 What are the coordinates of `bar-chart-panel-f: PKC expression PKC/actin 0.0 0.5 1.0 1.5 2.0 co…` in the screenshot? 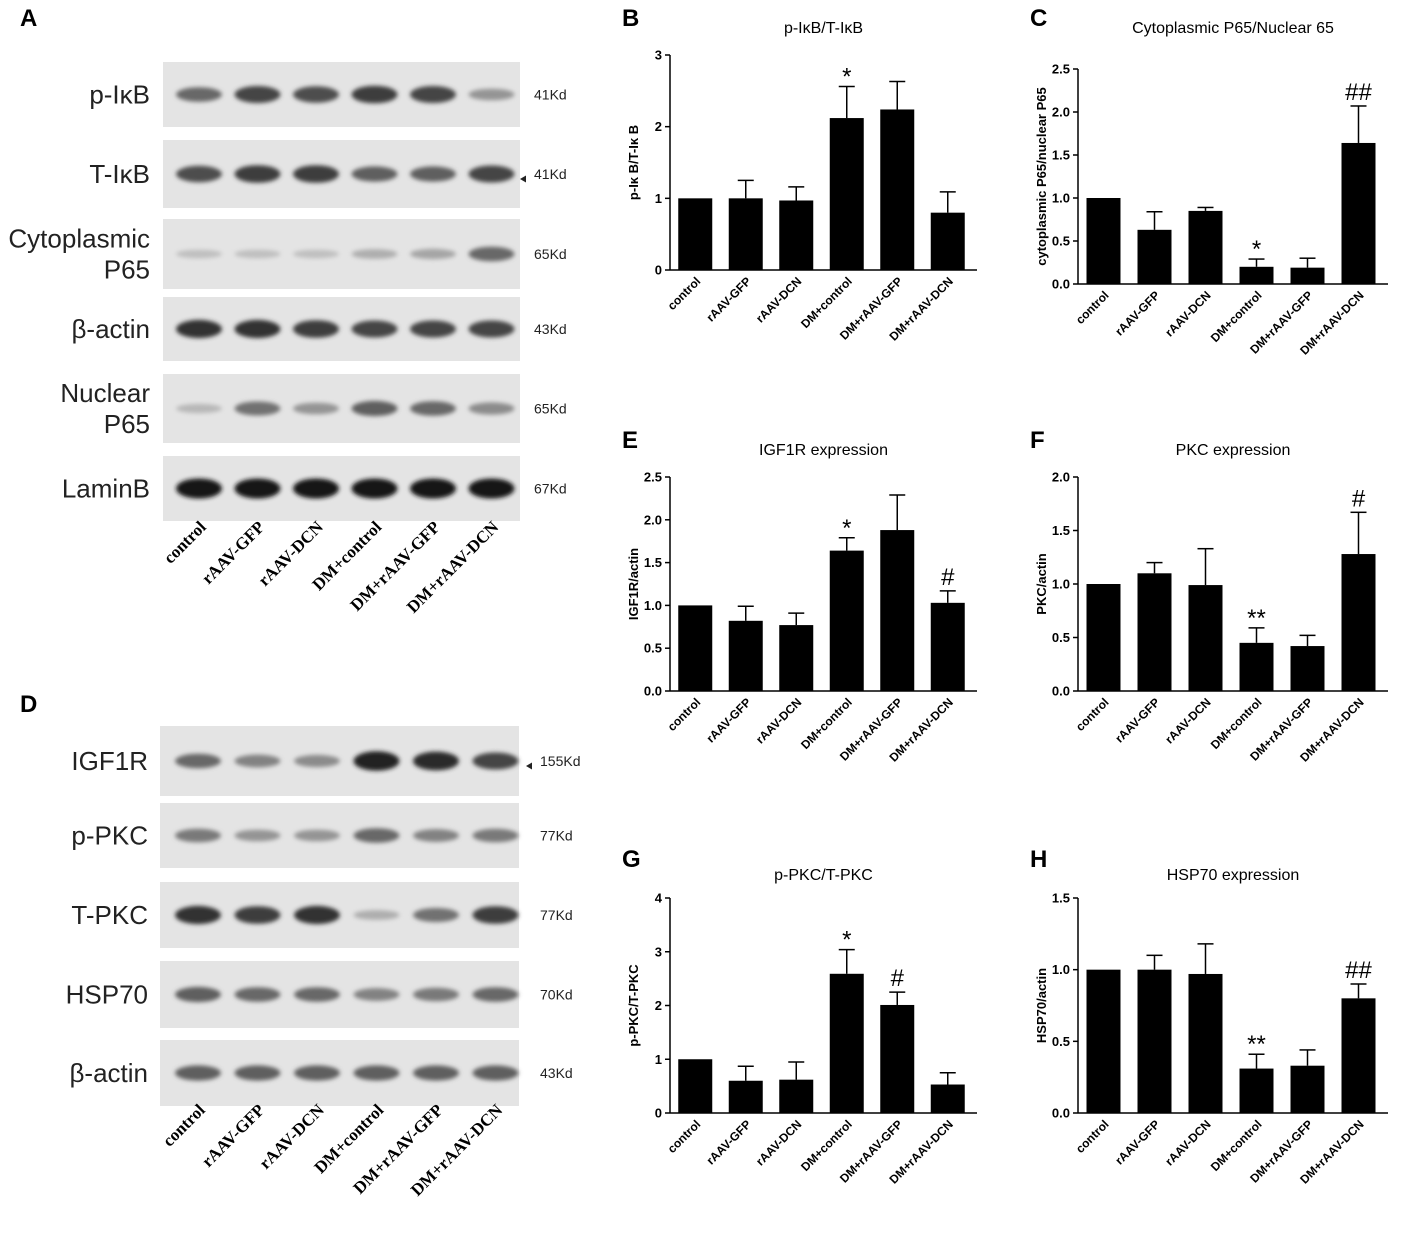 It's located at (1211, 603).